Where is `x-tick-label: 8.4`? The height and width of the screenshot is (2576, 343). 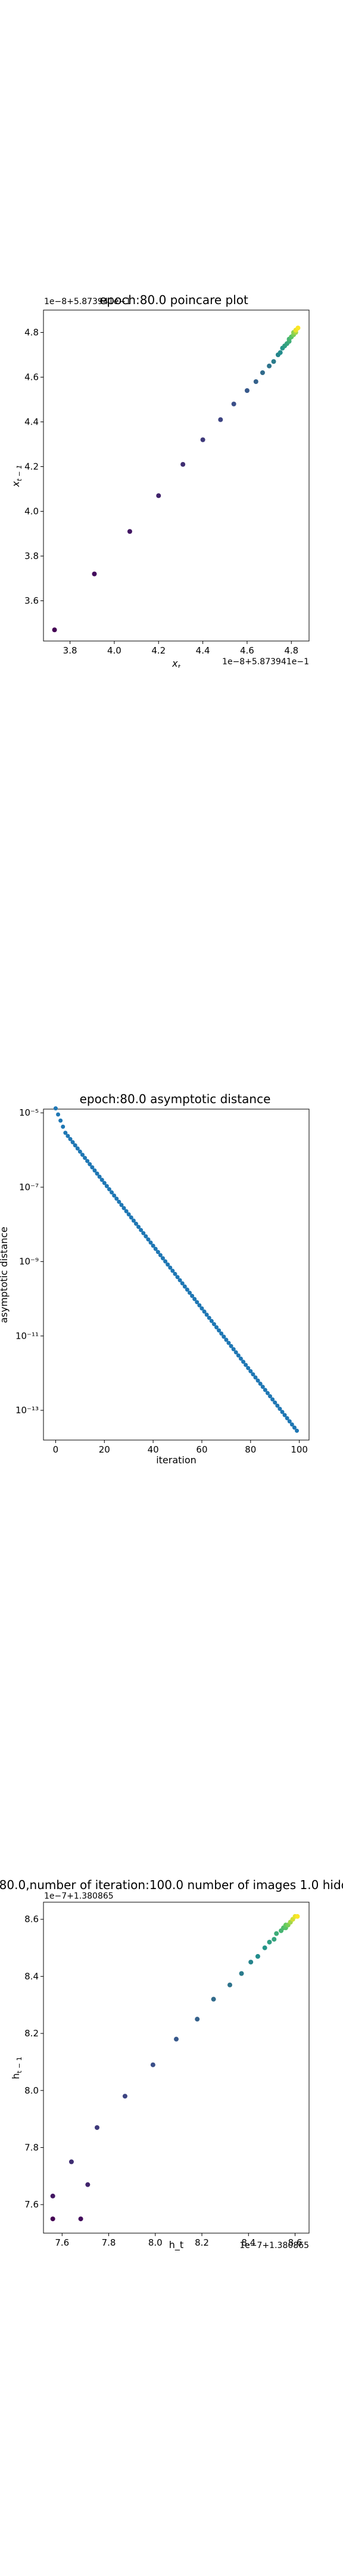 x-tick-label: 8.4 is located at coordinates (248, 2242).